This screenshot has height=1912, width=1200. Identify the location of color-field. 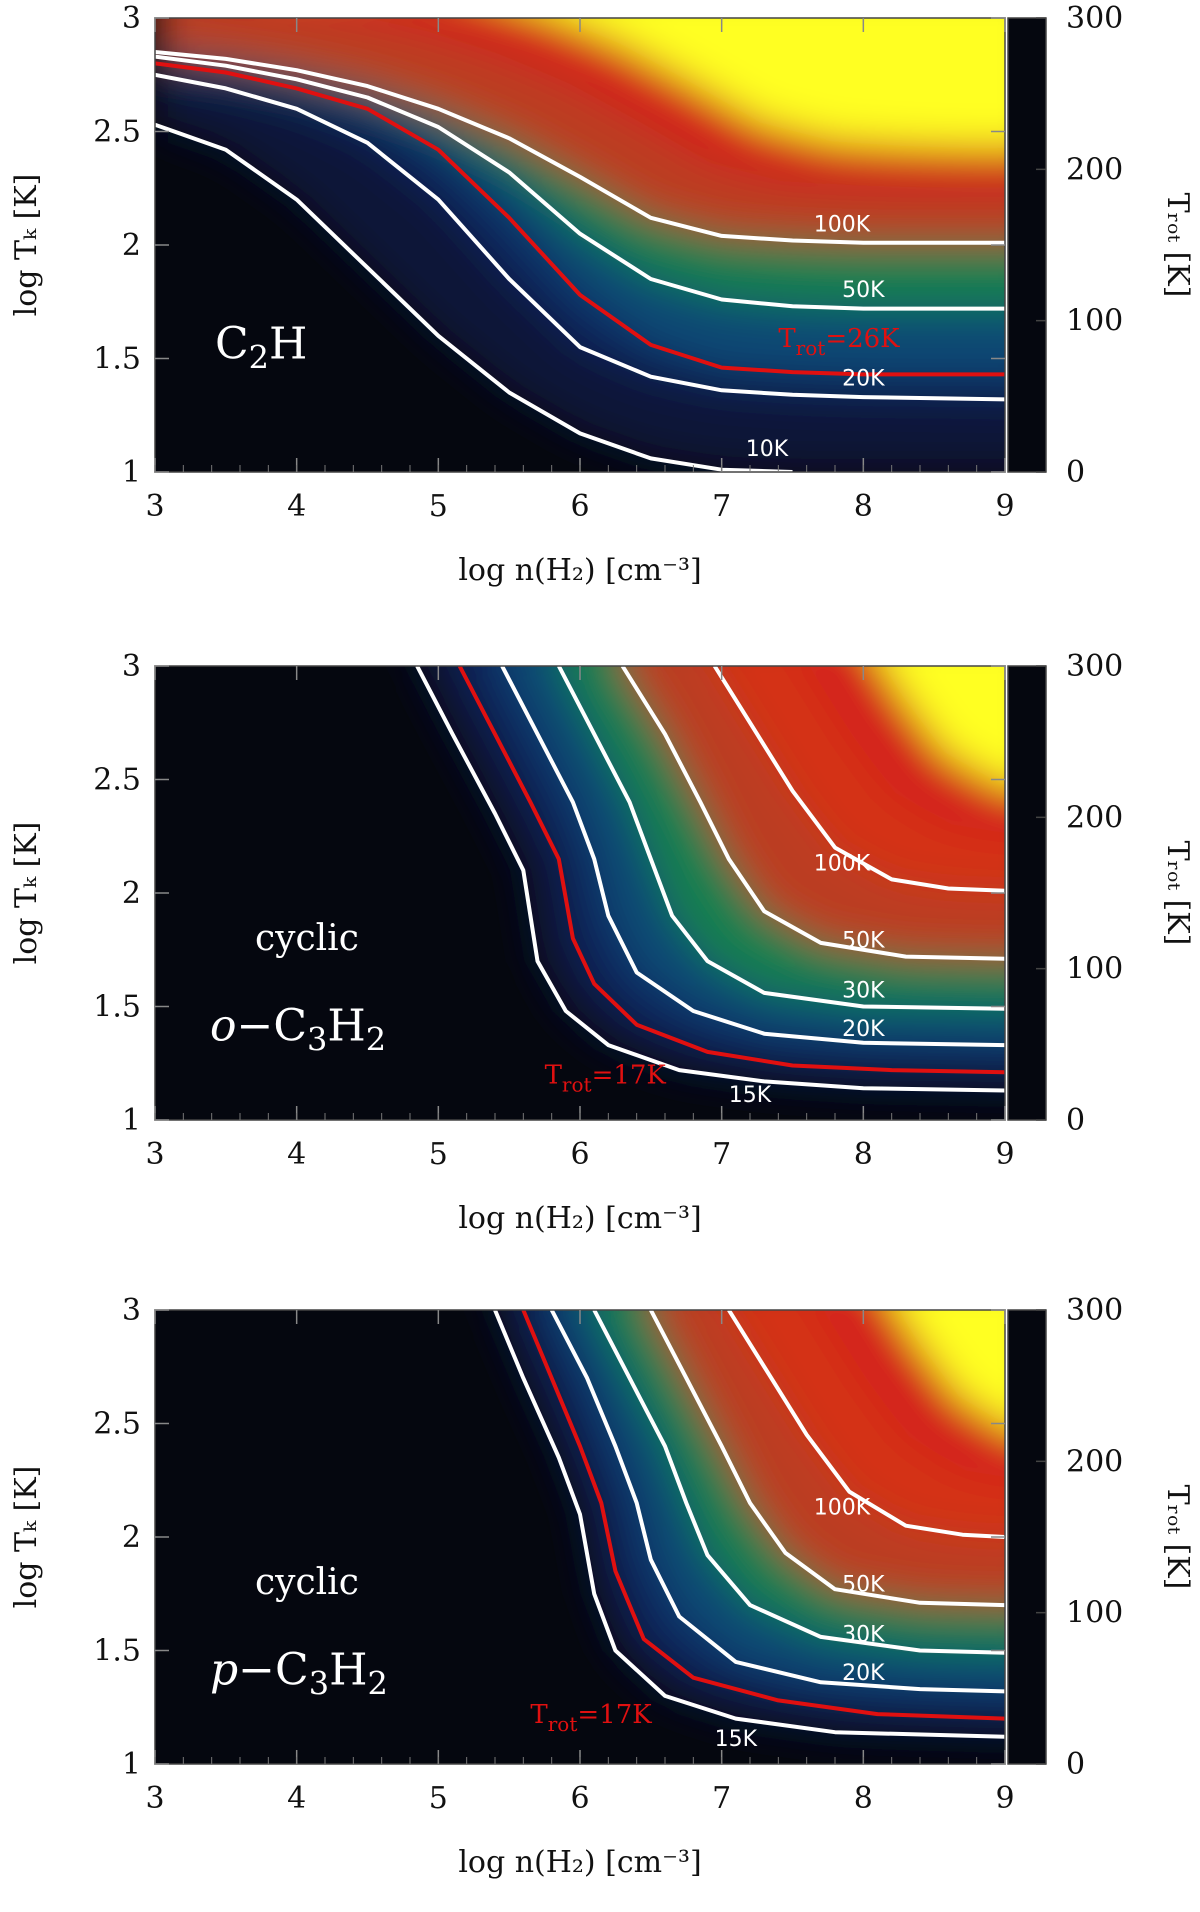
(750, 1523).